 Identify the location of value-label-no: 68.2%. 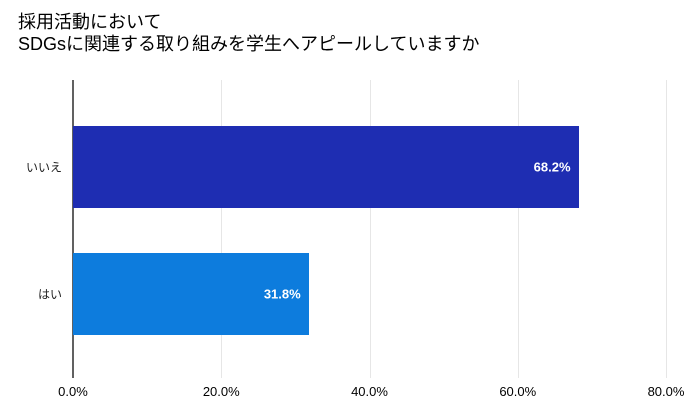
(552, 167).